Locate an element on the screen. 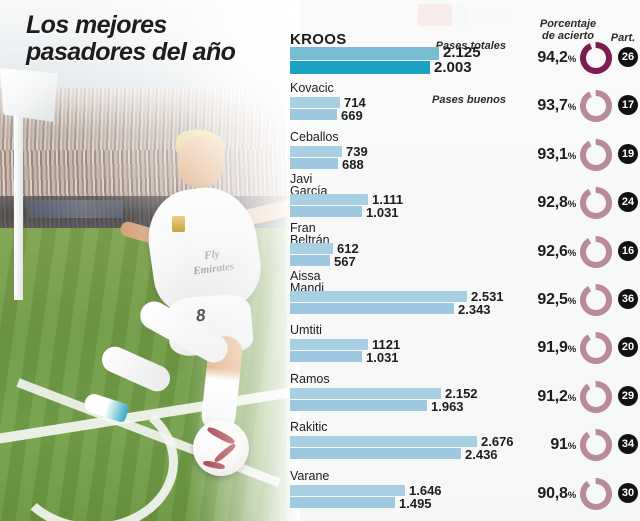 The image size is (640, 521). value-pases-buenos: 567 is located at coordinates (345, 261).